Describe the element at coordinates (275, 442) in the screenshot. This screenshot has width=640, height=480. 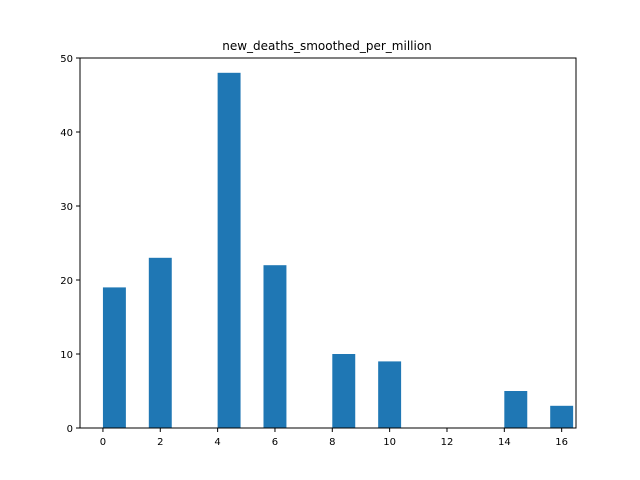
I see `x-tick-label-6: 6` at that location.